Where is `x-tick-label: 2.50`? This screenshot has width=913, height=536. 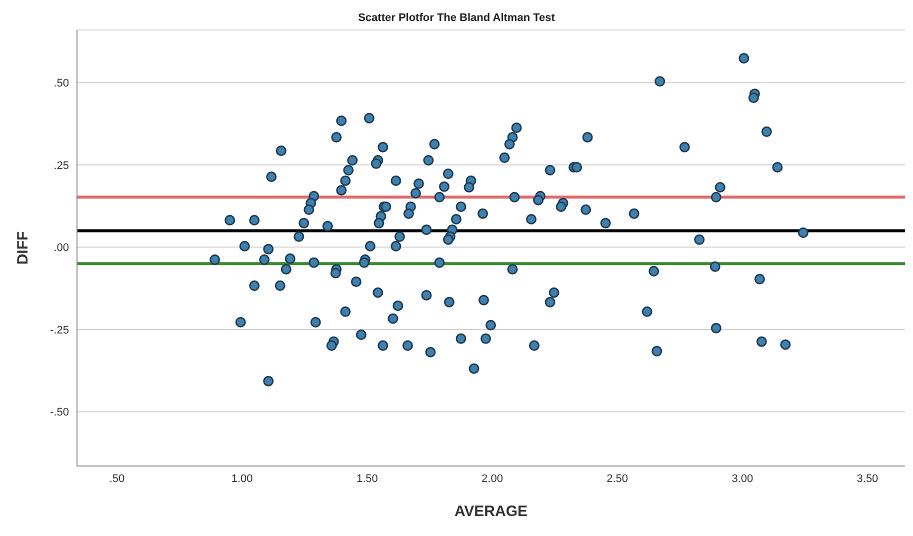 x-tick-label: 2.50 is located at coordinates (617, 478).